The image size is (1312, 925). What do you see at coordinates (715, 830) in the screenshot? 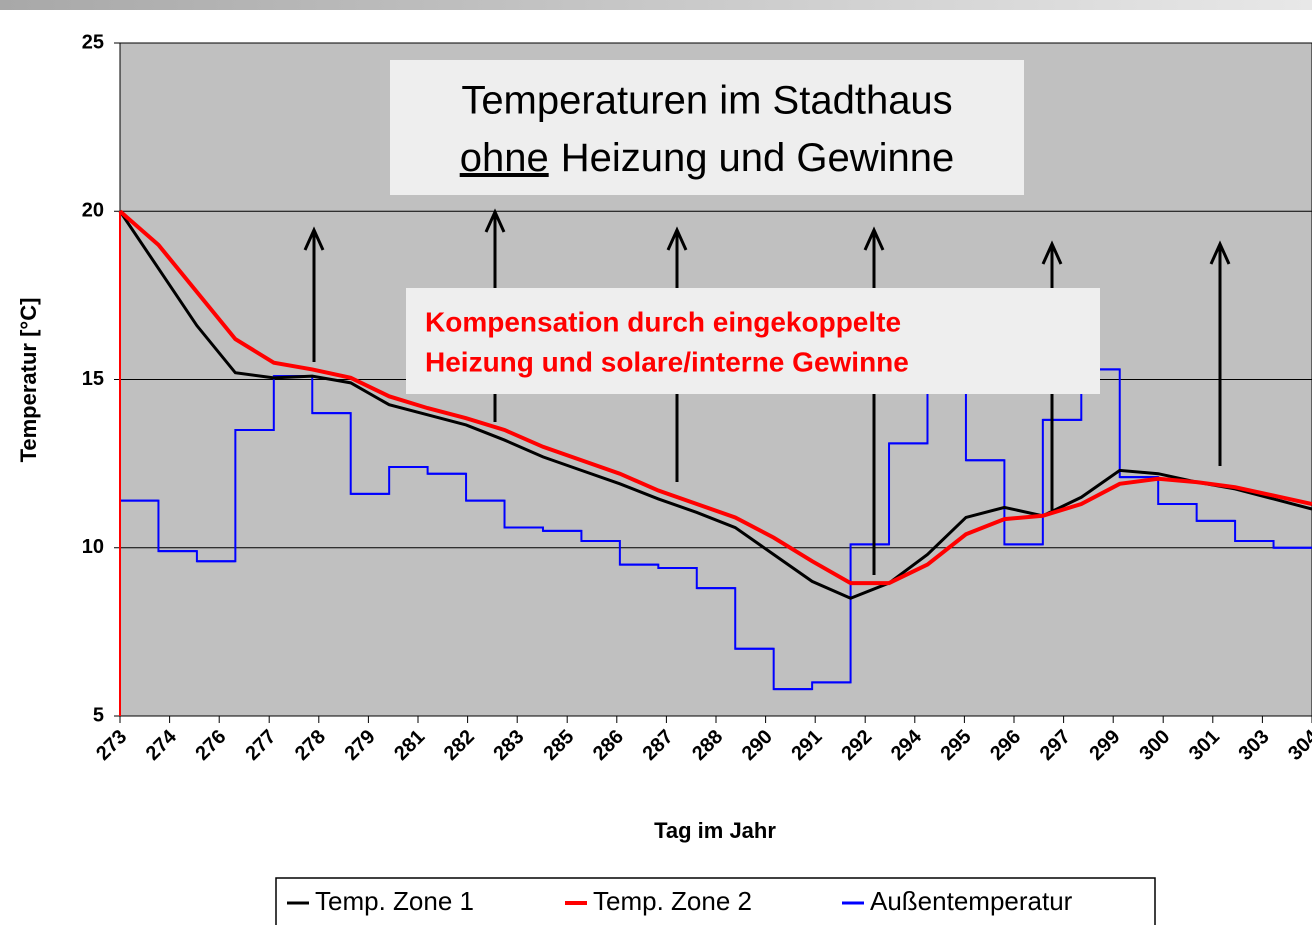
I see `x-axis-label: Tag im Jahr` at bounding box center [715, 830].